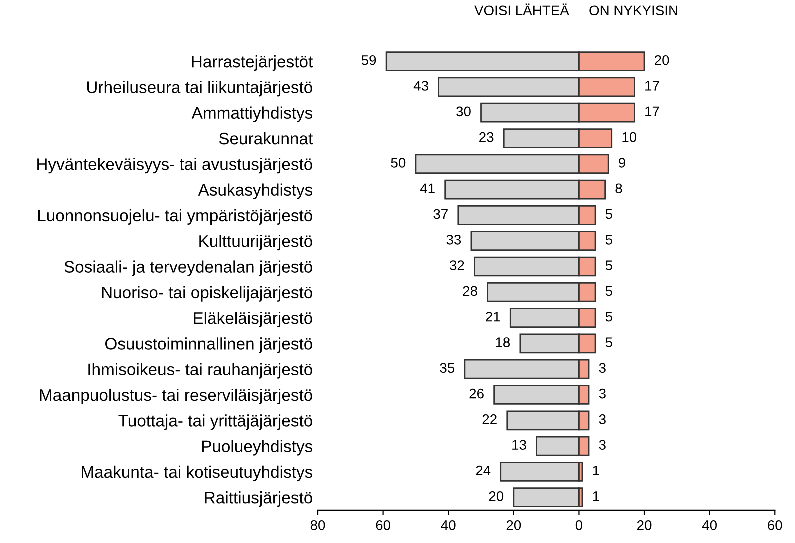  Describe the element at coordinates (421, 86) in the screenshot. I see `data-label: 43` at that location.